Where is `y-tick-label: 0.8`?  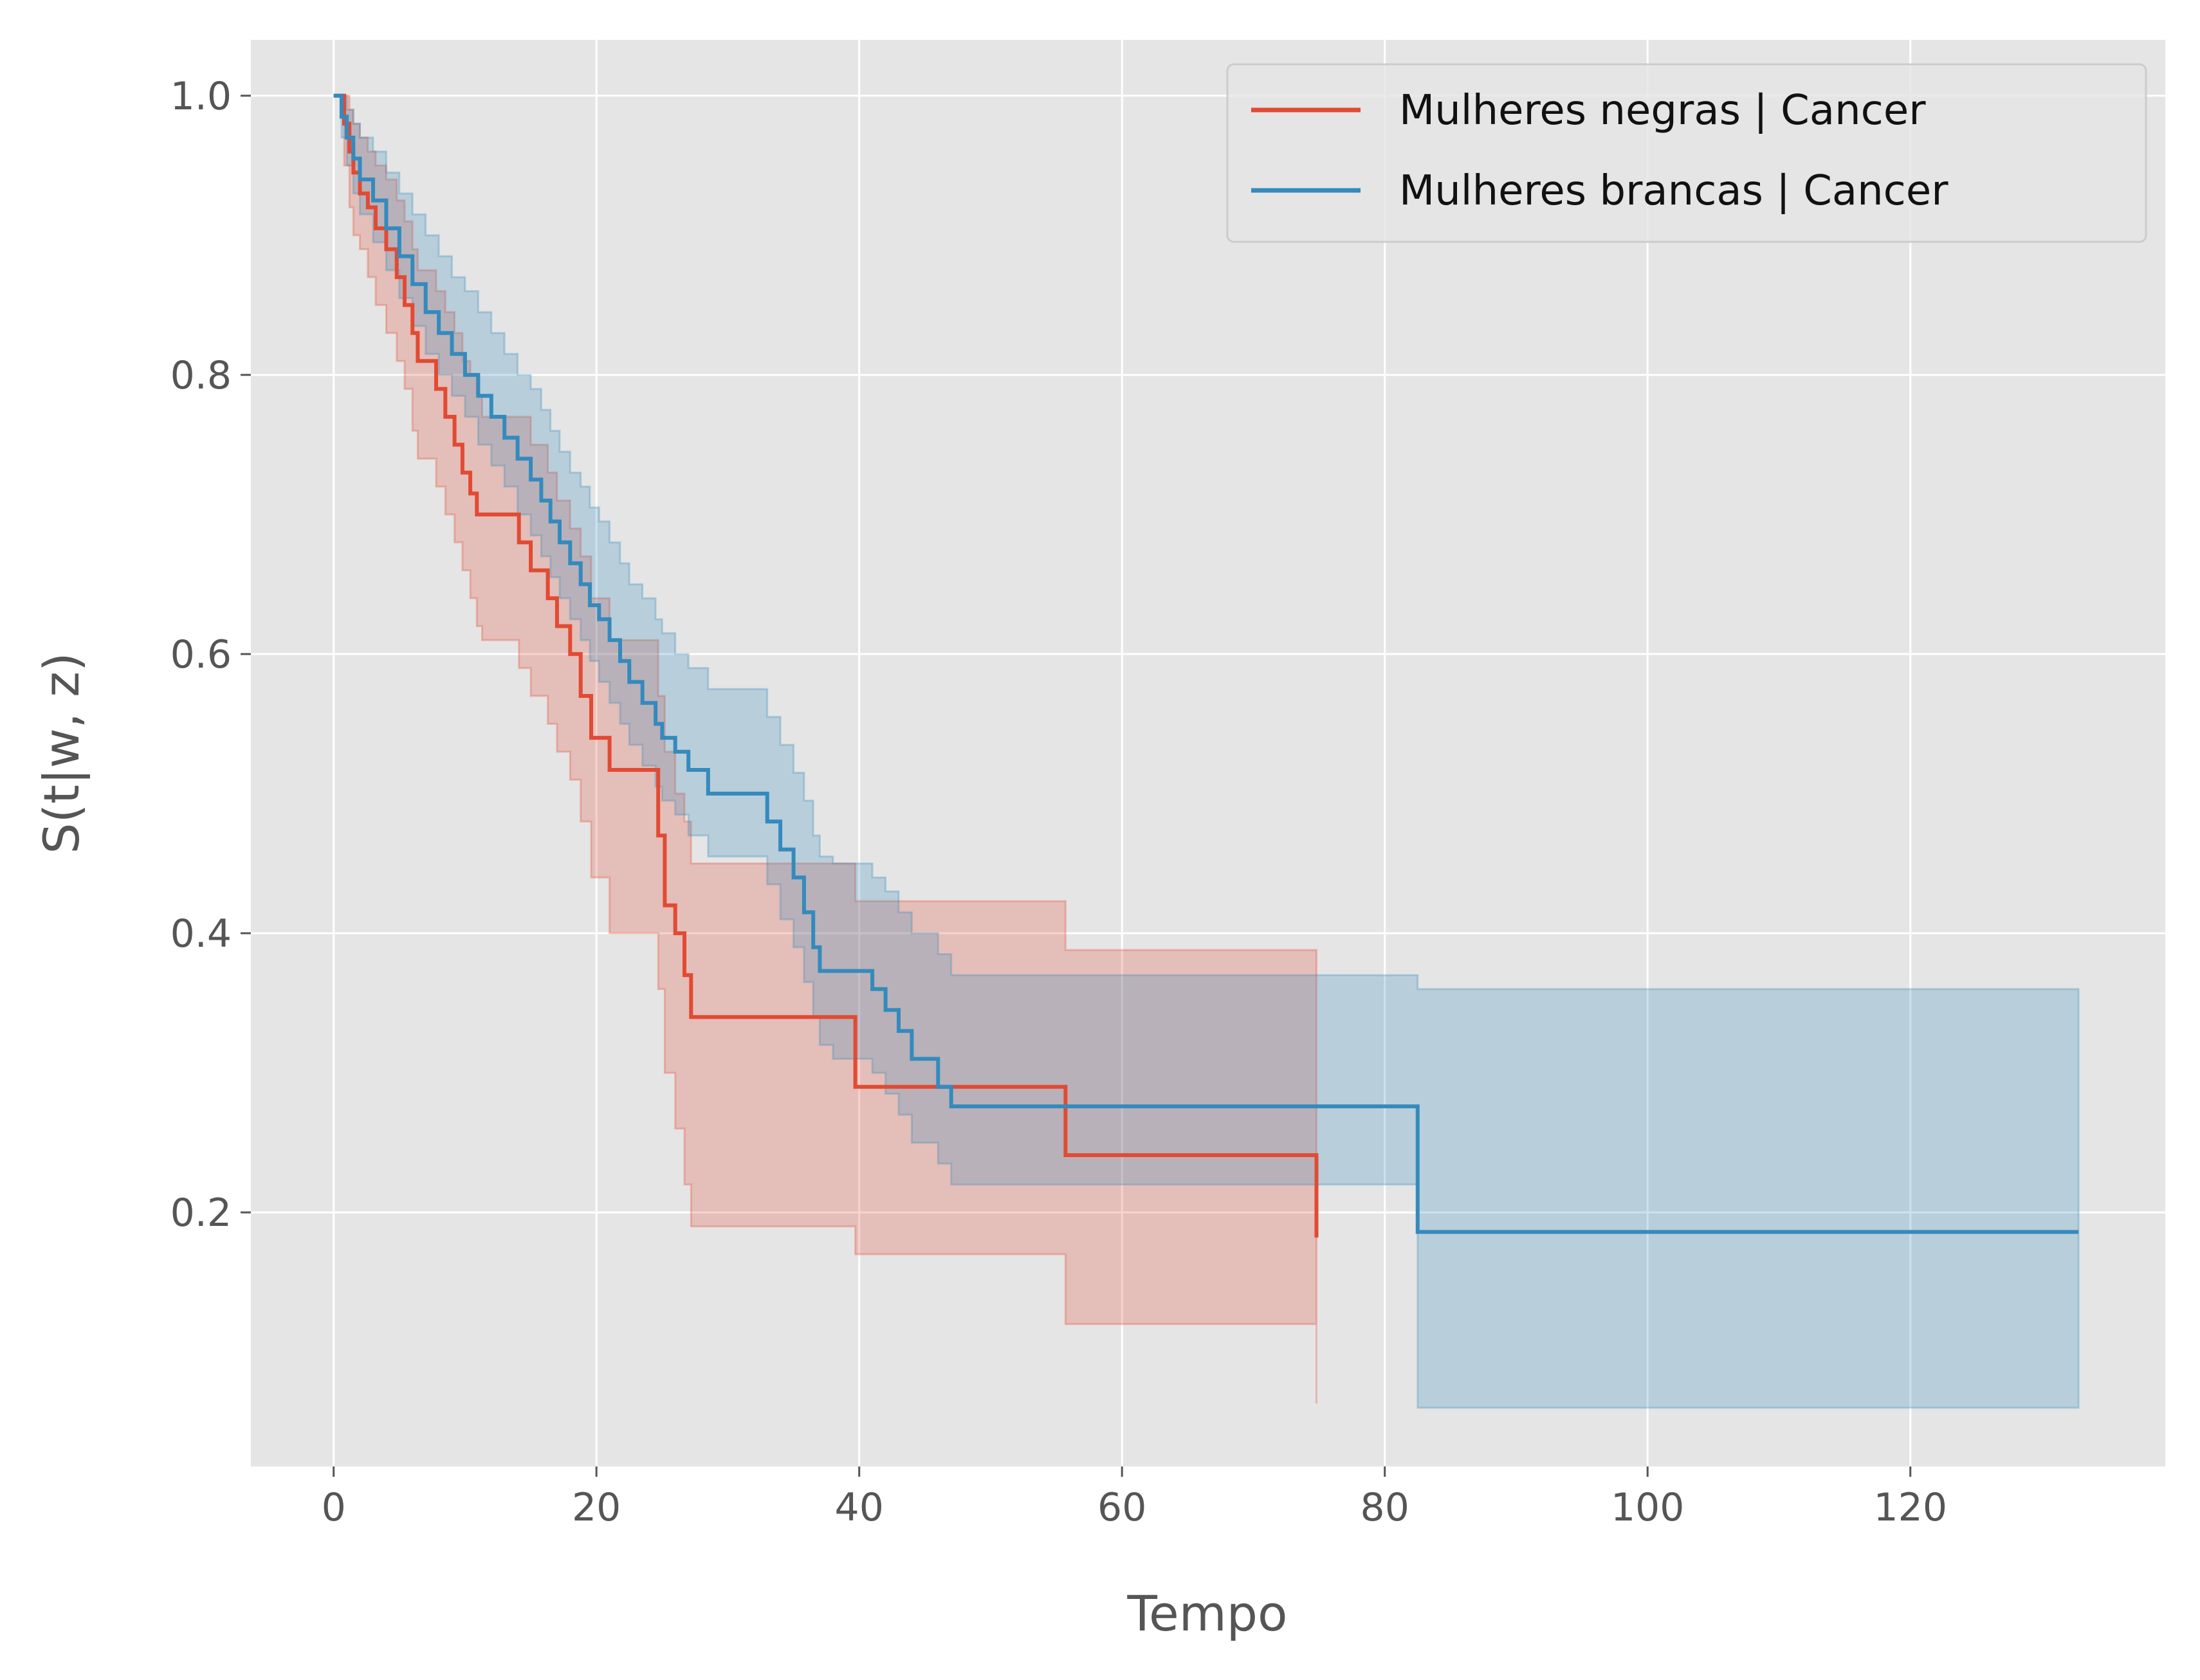
y-tick-label: 0.8 is located at coordinates (201, 375).